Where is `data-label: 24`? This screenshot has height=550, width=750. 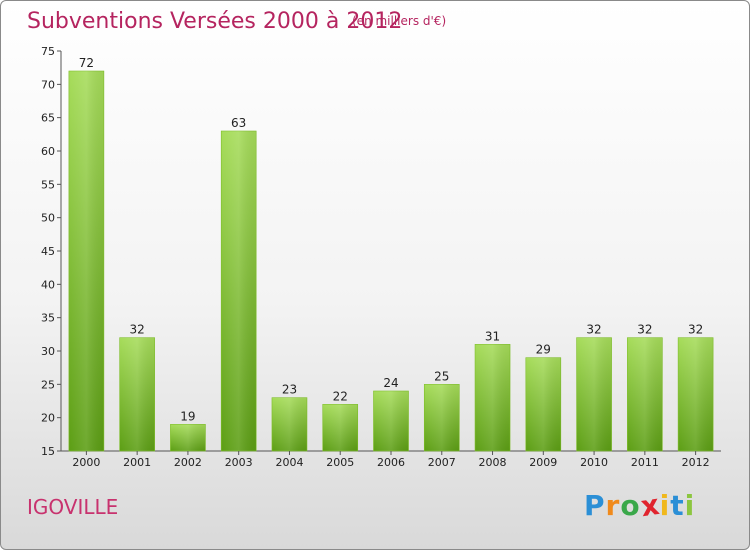 data-label: 24 is located at coordinates (390, 383).